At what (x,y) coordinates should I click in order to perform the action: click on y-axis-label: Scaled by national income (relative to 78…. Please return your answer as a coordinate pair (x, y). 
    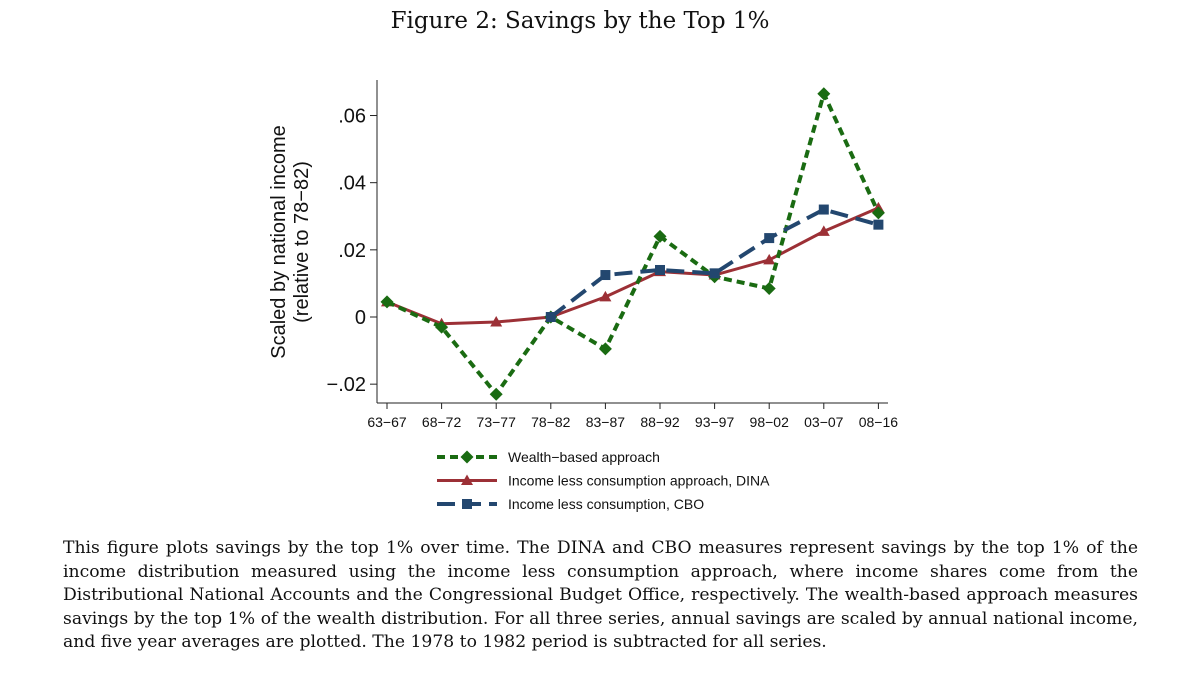
    Looking at the image, I should click on (290, 241).